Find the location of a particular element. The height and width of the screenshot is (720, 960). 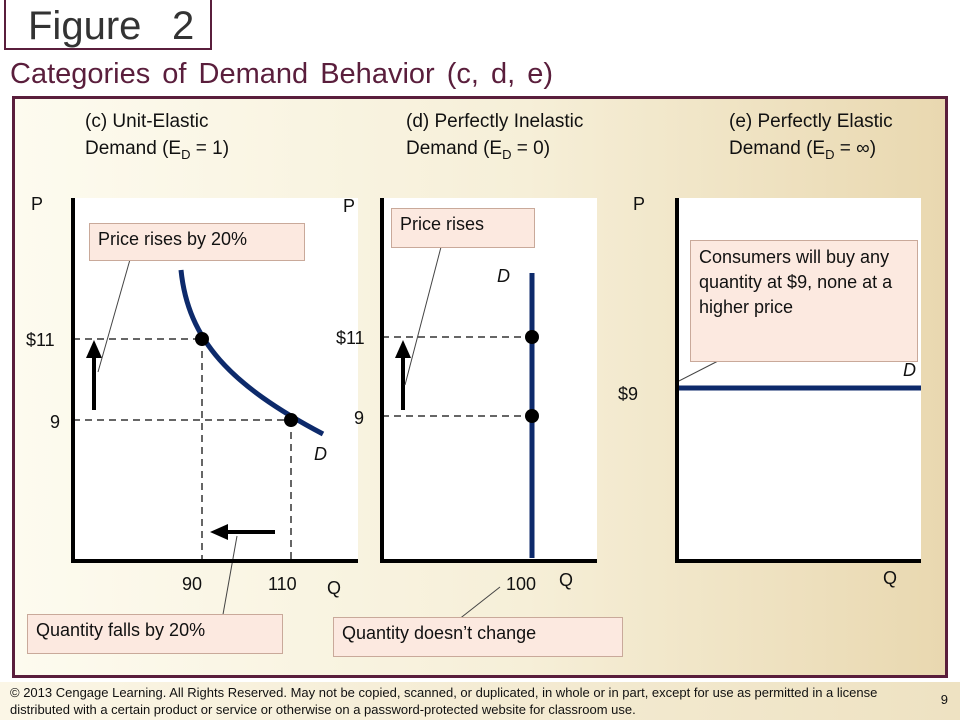

plot-area-d is located at coordinates (489, 380).